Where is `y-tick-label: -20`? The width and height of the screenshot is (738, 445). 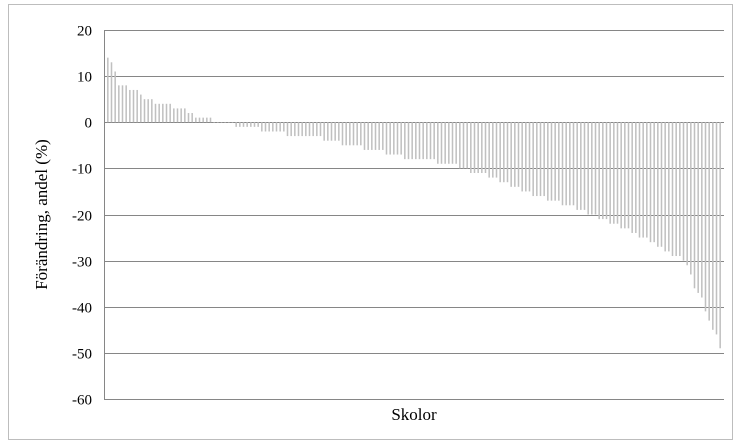 y-tick-label: -20 is located at coordinates (82, 217).